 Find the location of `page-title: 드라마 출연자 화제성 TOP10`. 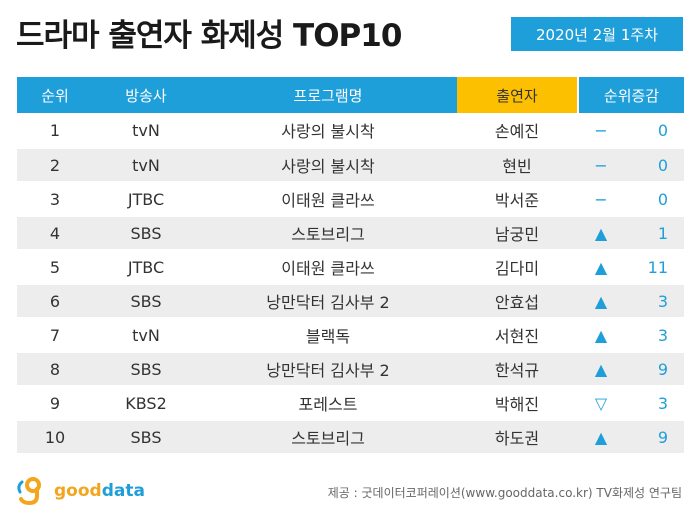

page-title: 드라마 출연자 화제성 TOP10 is located at coordinates (209, 36).